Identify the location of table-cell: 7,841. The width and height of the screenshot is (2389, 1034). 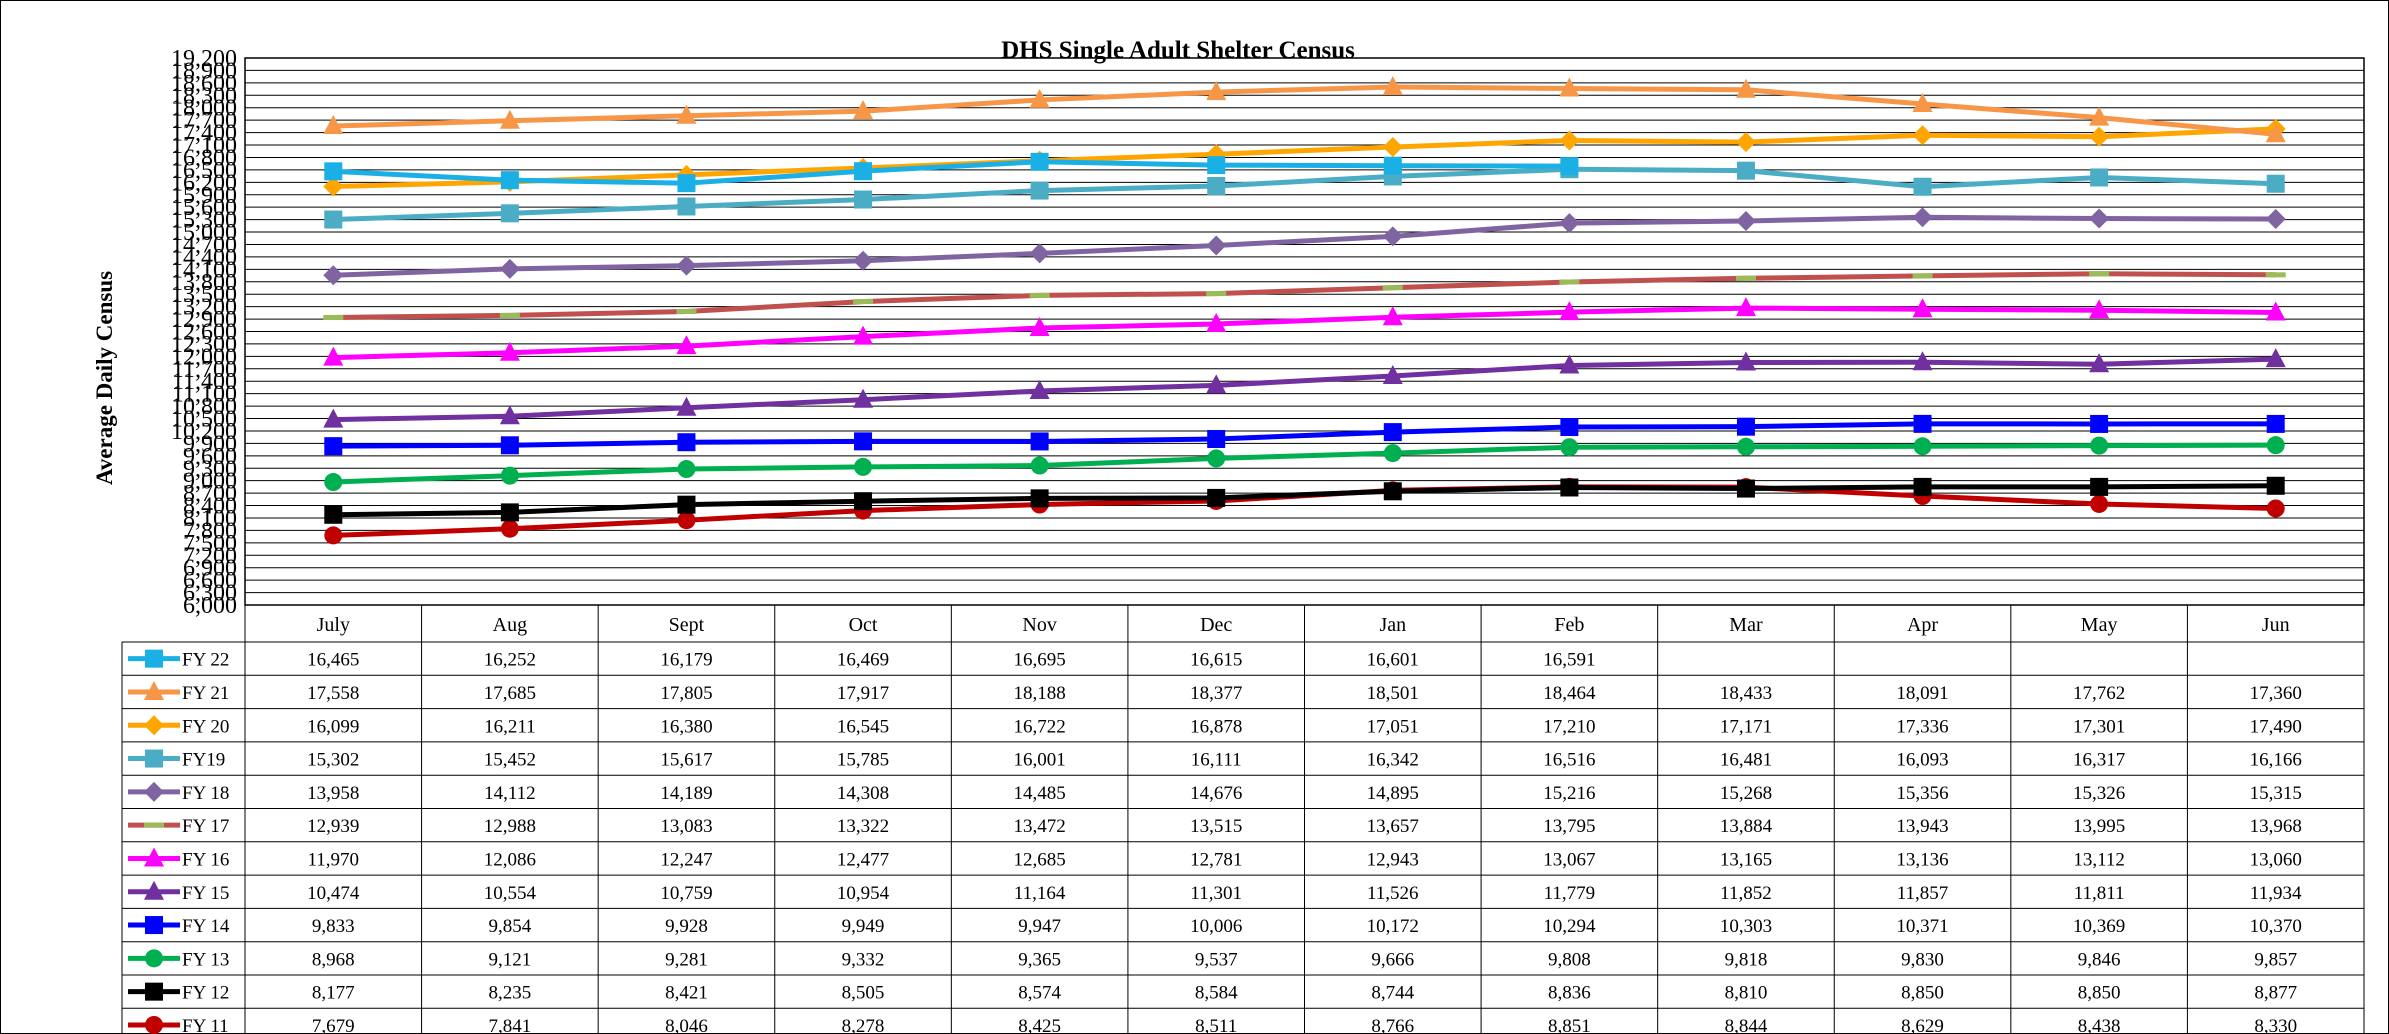
(510, 1025).